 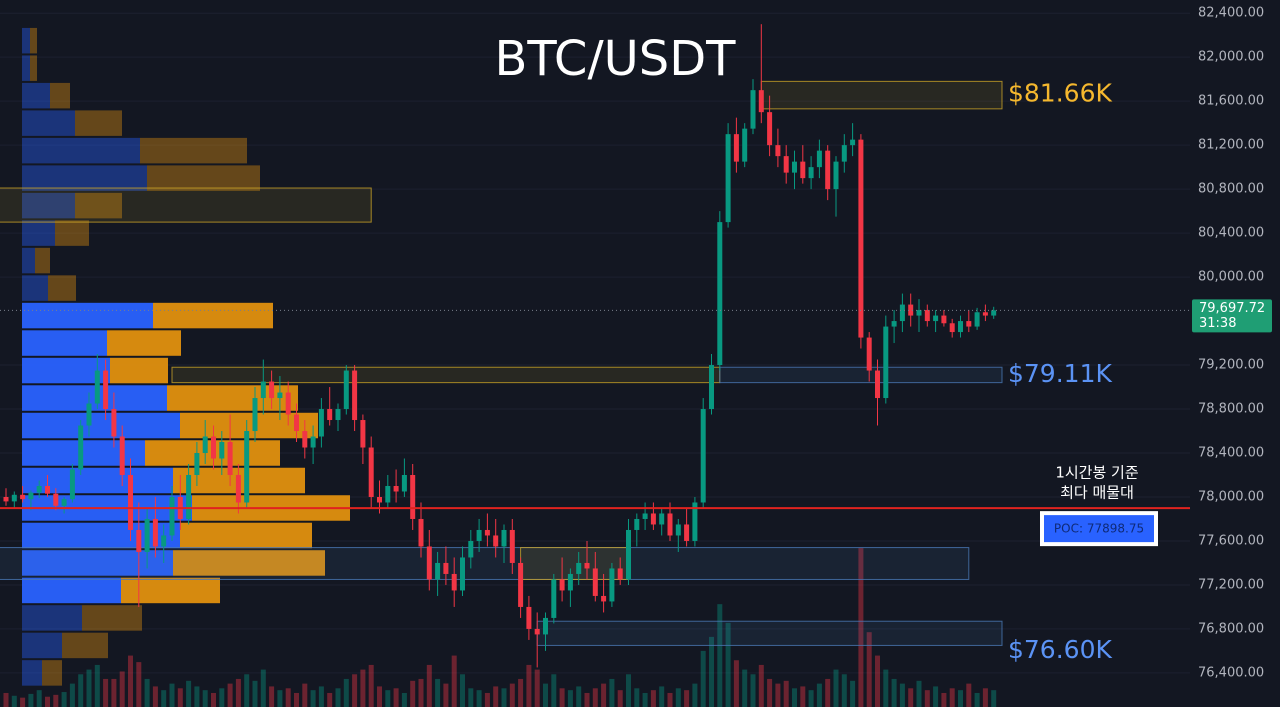 I want to click on y-tick-label: 79,200.00, so click(x=1231, y=365).